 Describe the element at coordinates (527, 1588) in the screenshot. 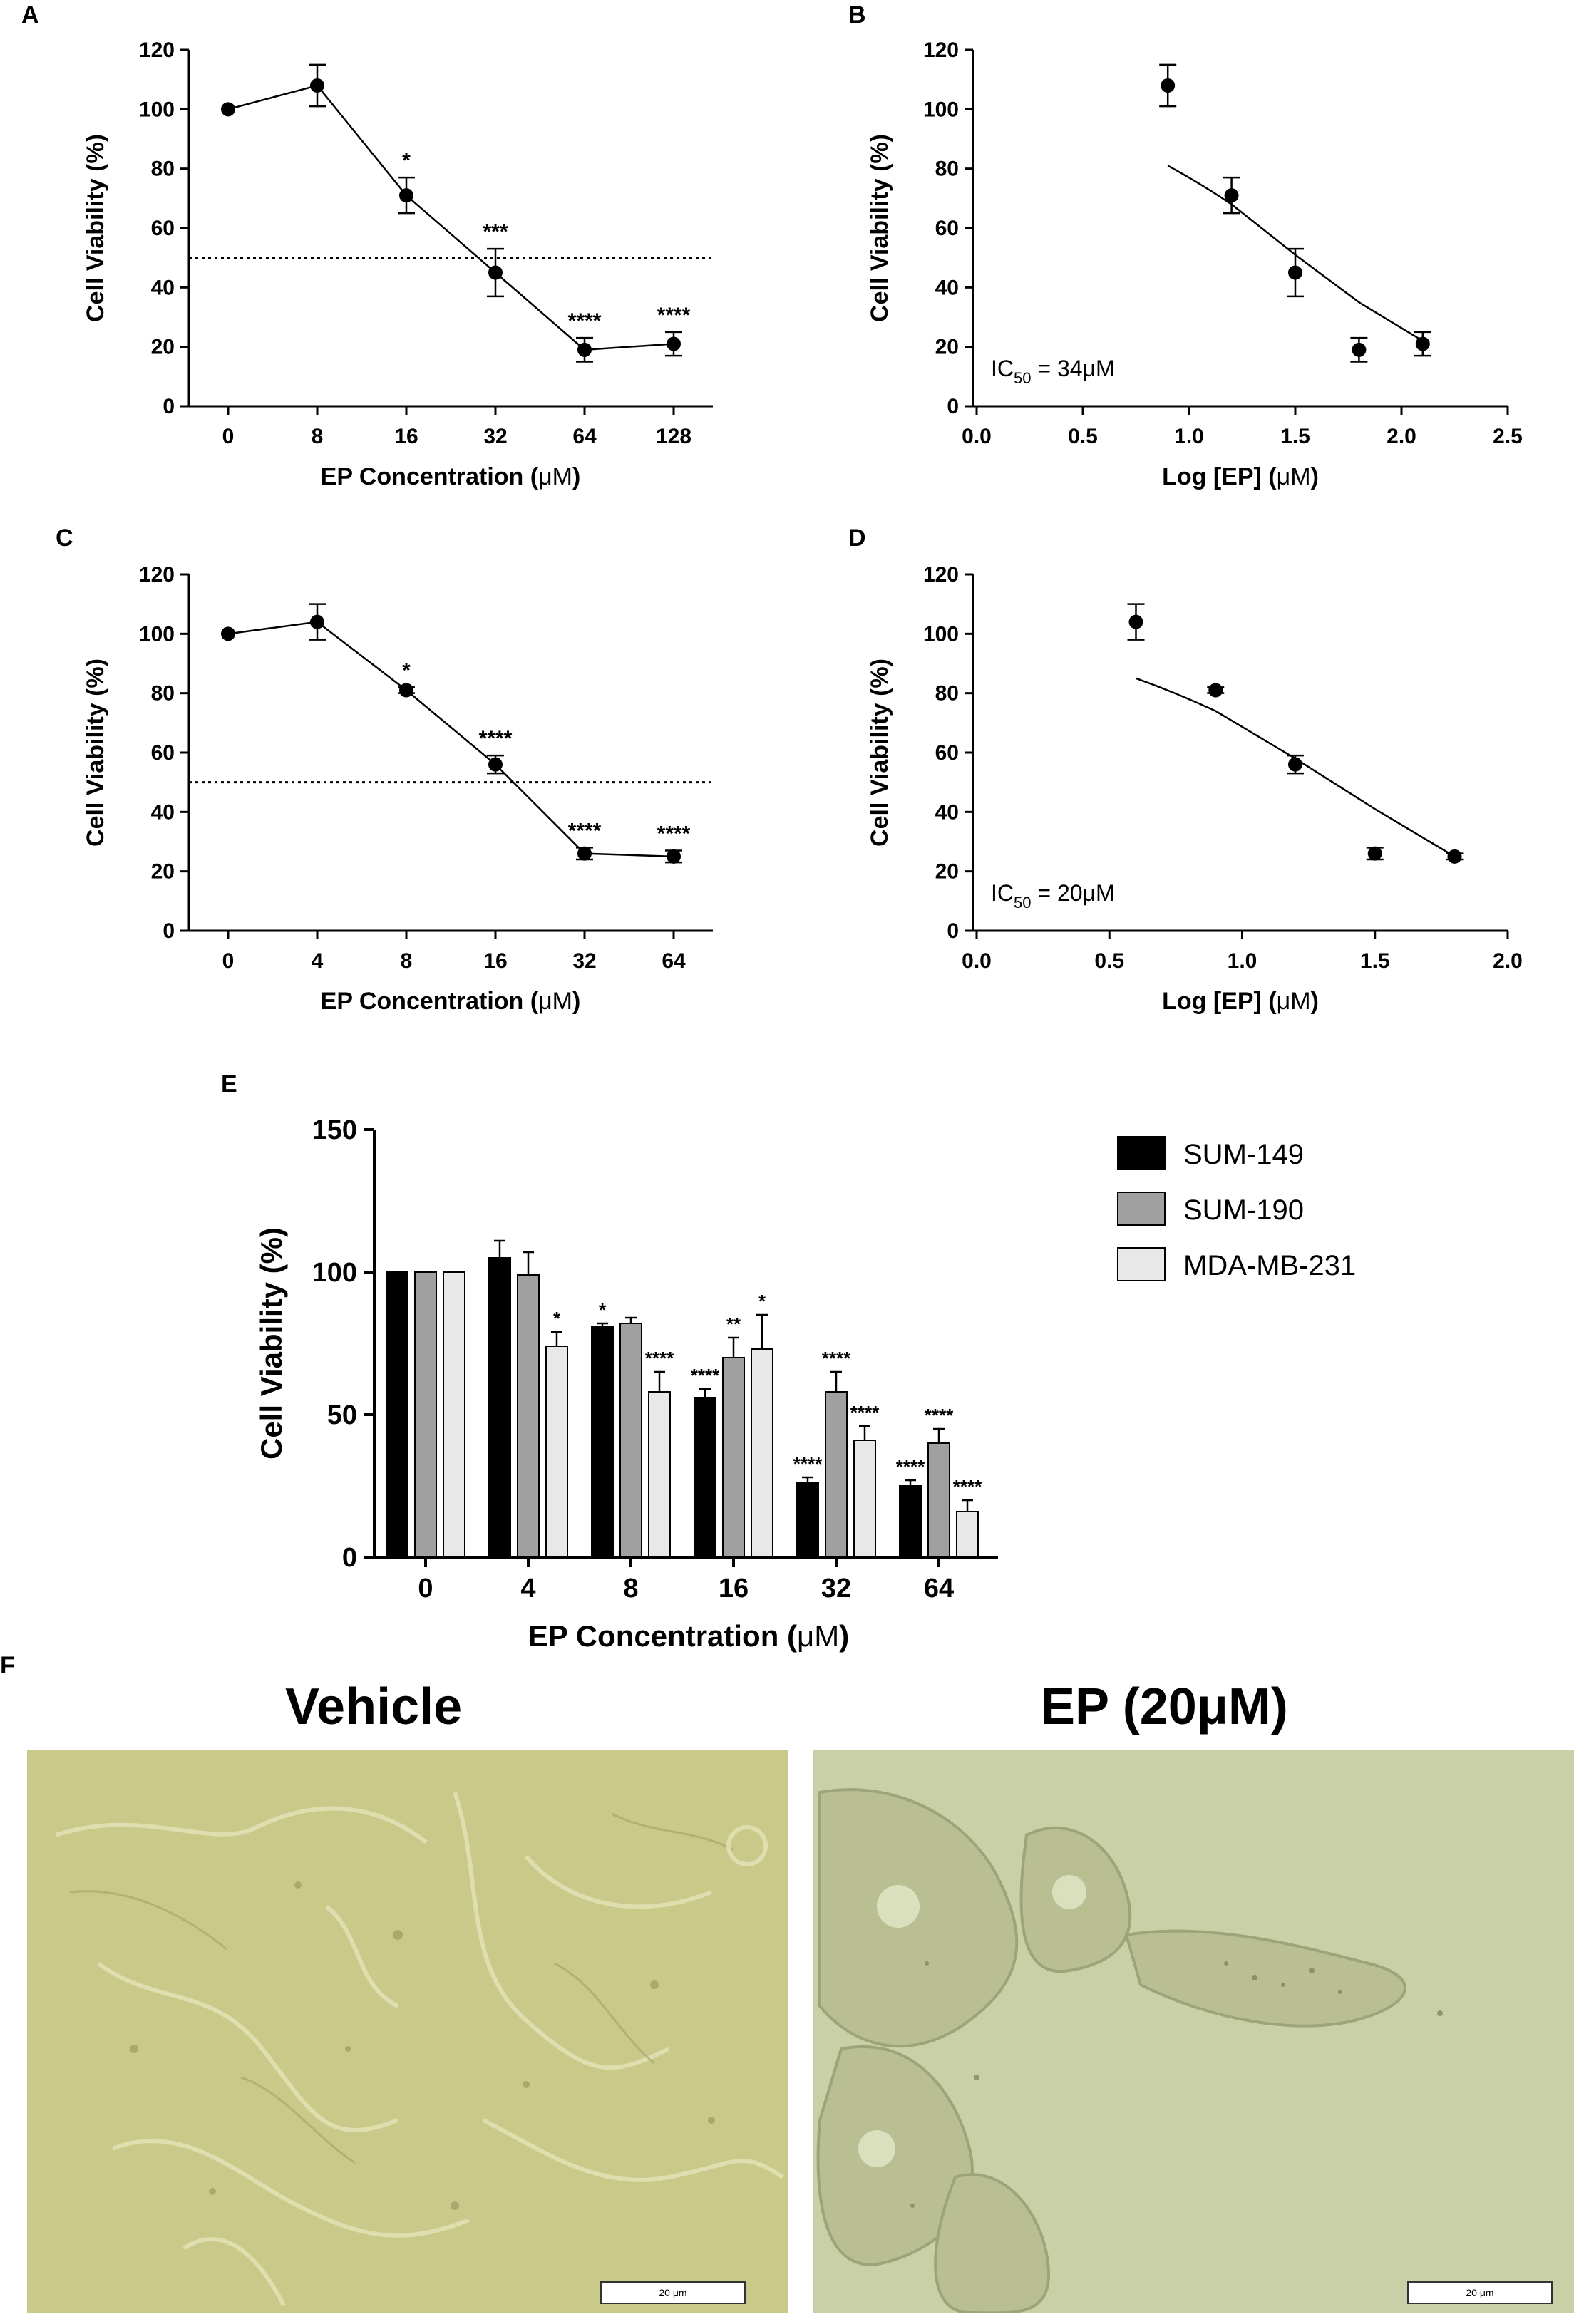

I see `x-tick-label: 4` at that location.